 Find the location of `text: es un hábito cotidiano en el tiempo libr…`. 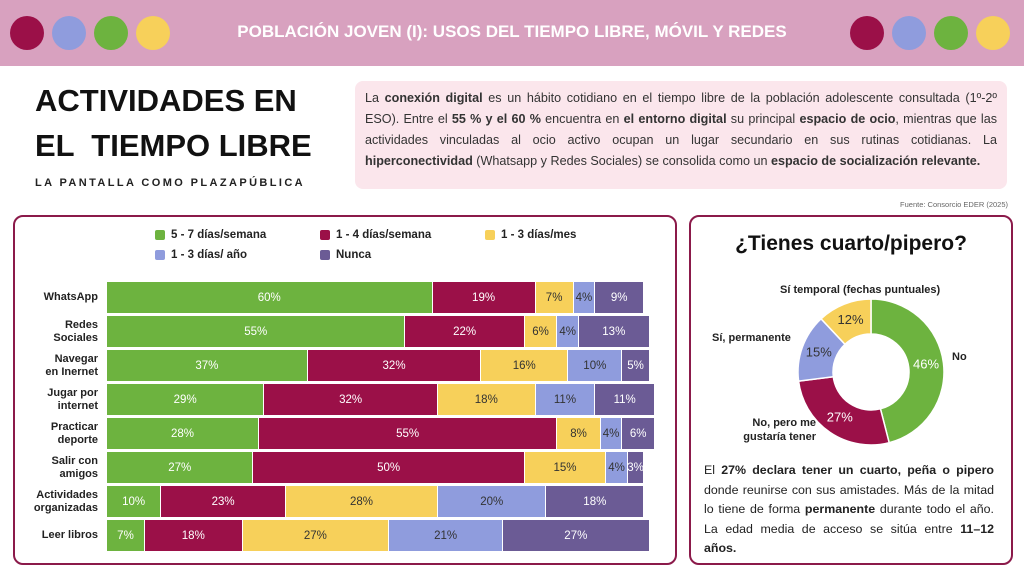

text: es un hábito cotidiano en el tiempo libr… is located at coordinates (681, 108).